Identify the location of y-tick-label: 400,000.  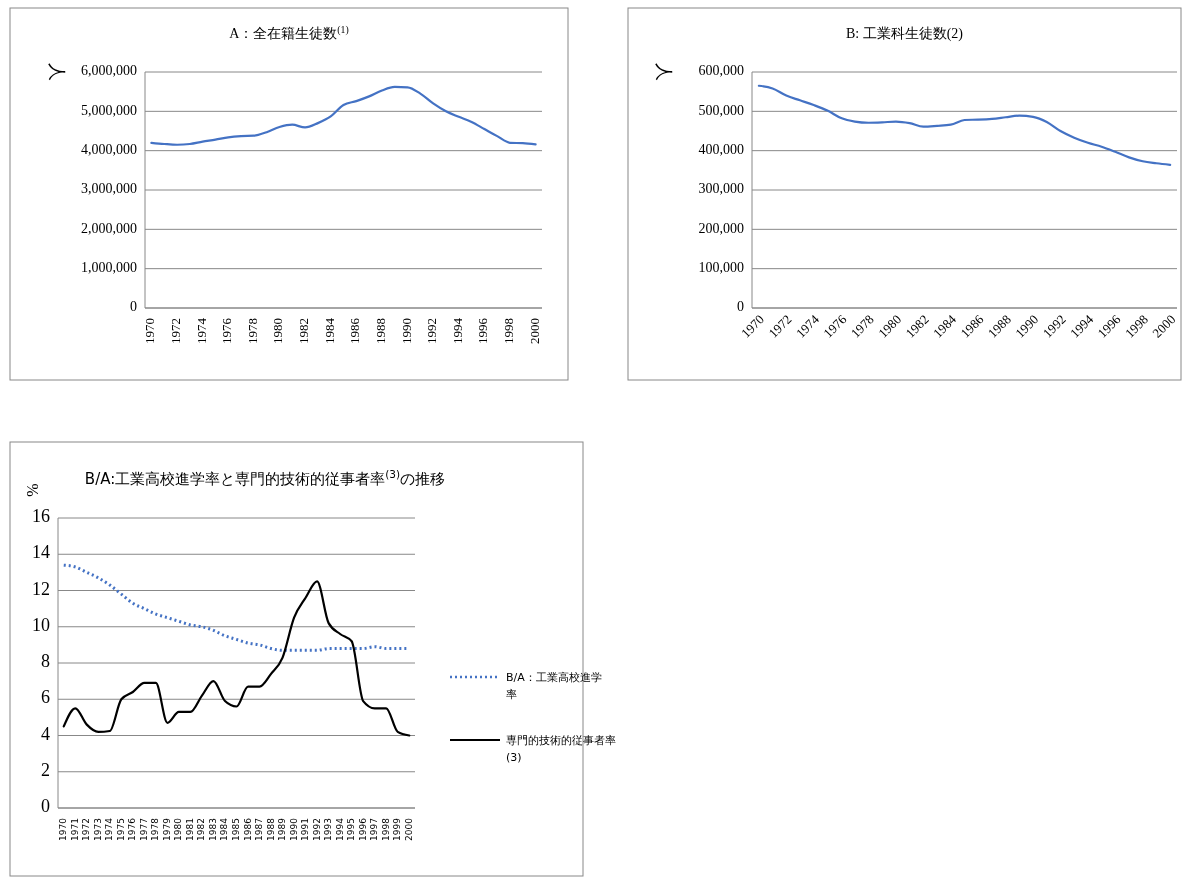
(721, 149).